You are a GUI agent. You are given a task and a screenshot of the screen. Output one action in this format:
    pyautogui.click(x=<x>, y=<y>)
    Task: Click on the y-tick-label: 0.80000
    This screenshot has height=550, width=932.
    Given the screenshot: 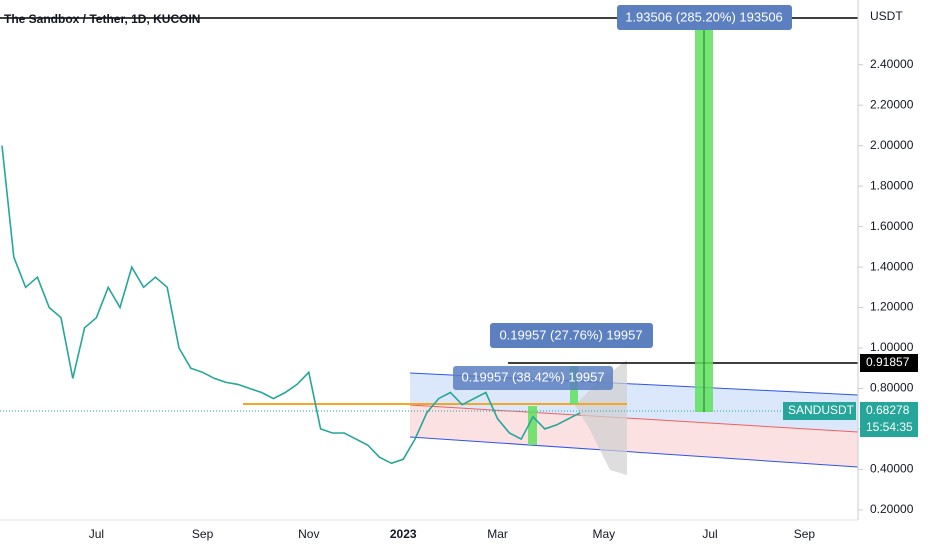 What is the action you would take?
    pyautogui.click(x=892, y=388)
    